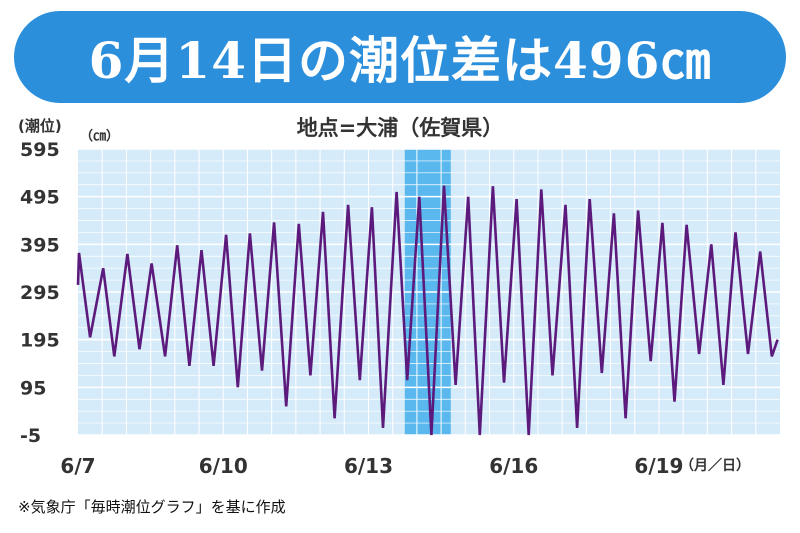 This screenshot has width=800, height=533. Describe the element at coordinates (658, 466) in the screenshot. I see `x-tick-label: 6/19` at that location.